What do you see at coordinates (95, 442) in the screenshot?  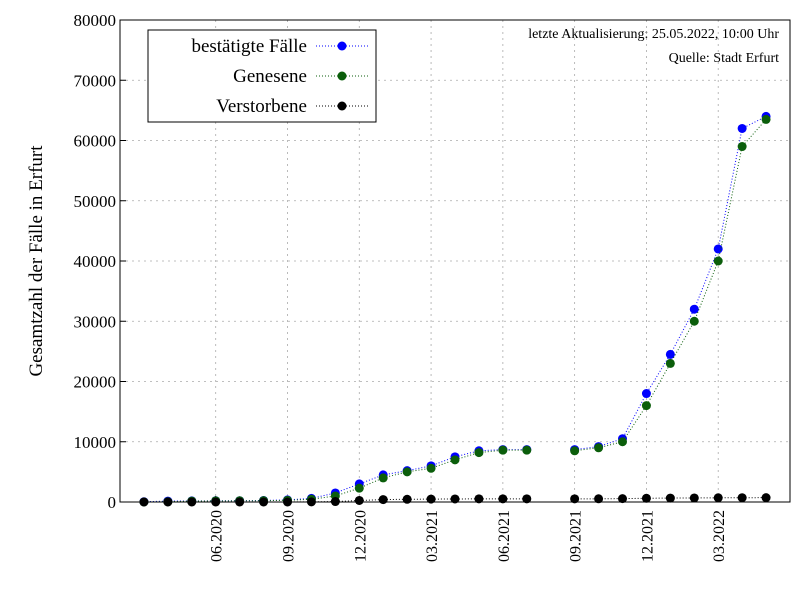 I see `y-tick-label: 10000` at bounding box center [95, 442].